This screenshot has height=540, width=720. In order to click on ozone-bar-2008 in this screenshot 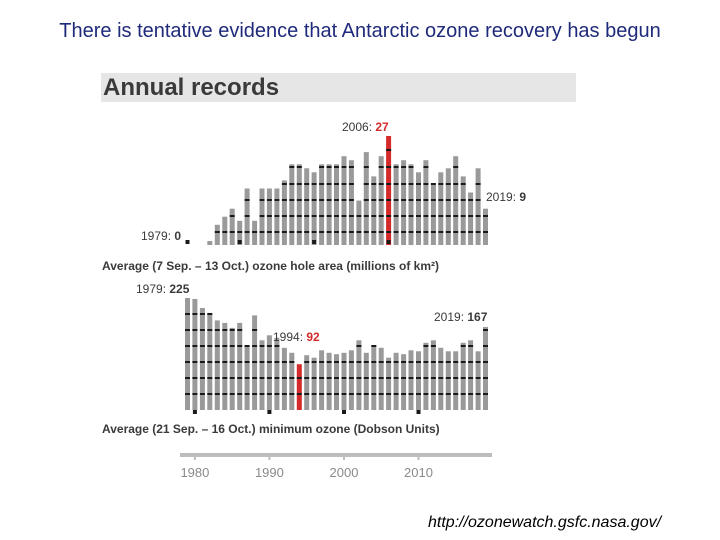, I will do `click(404, 382)`.